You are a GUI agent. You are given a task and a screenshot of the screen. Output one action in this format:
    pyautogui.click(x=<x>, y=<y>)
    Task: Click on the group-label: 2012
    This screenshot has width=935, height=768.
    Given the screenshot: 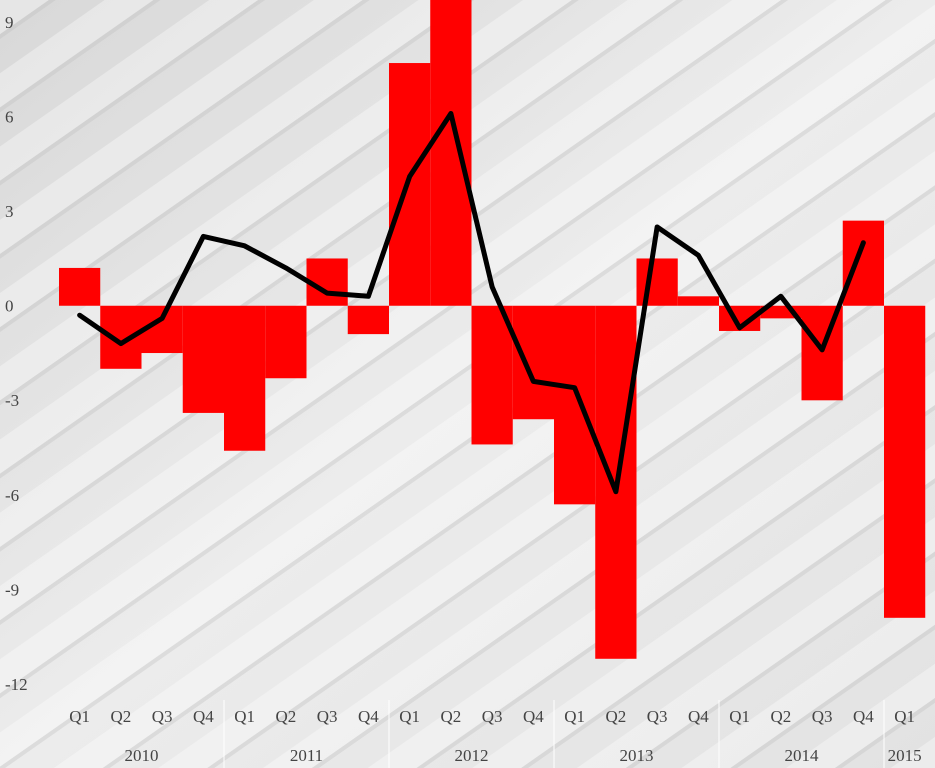 What is the action you would take?
    pyautogui.click(x=472, y=755)
    